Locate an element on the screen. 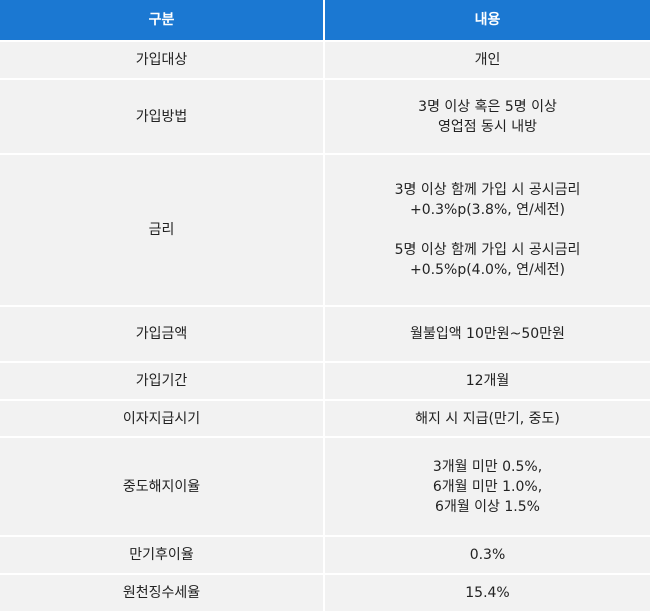  row-value: 3개월 미만 0.5%, 6개월 미만 1.0%, 6개월 이상 1.5% is located at coordinates (487, 487).